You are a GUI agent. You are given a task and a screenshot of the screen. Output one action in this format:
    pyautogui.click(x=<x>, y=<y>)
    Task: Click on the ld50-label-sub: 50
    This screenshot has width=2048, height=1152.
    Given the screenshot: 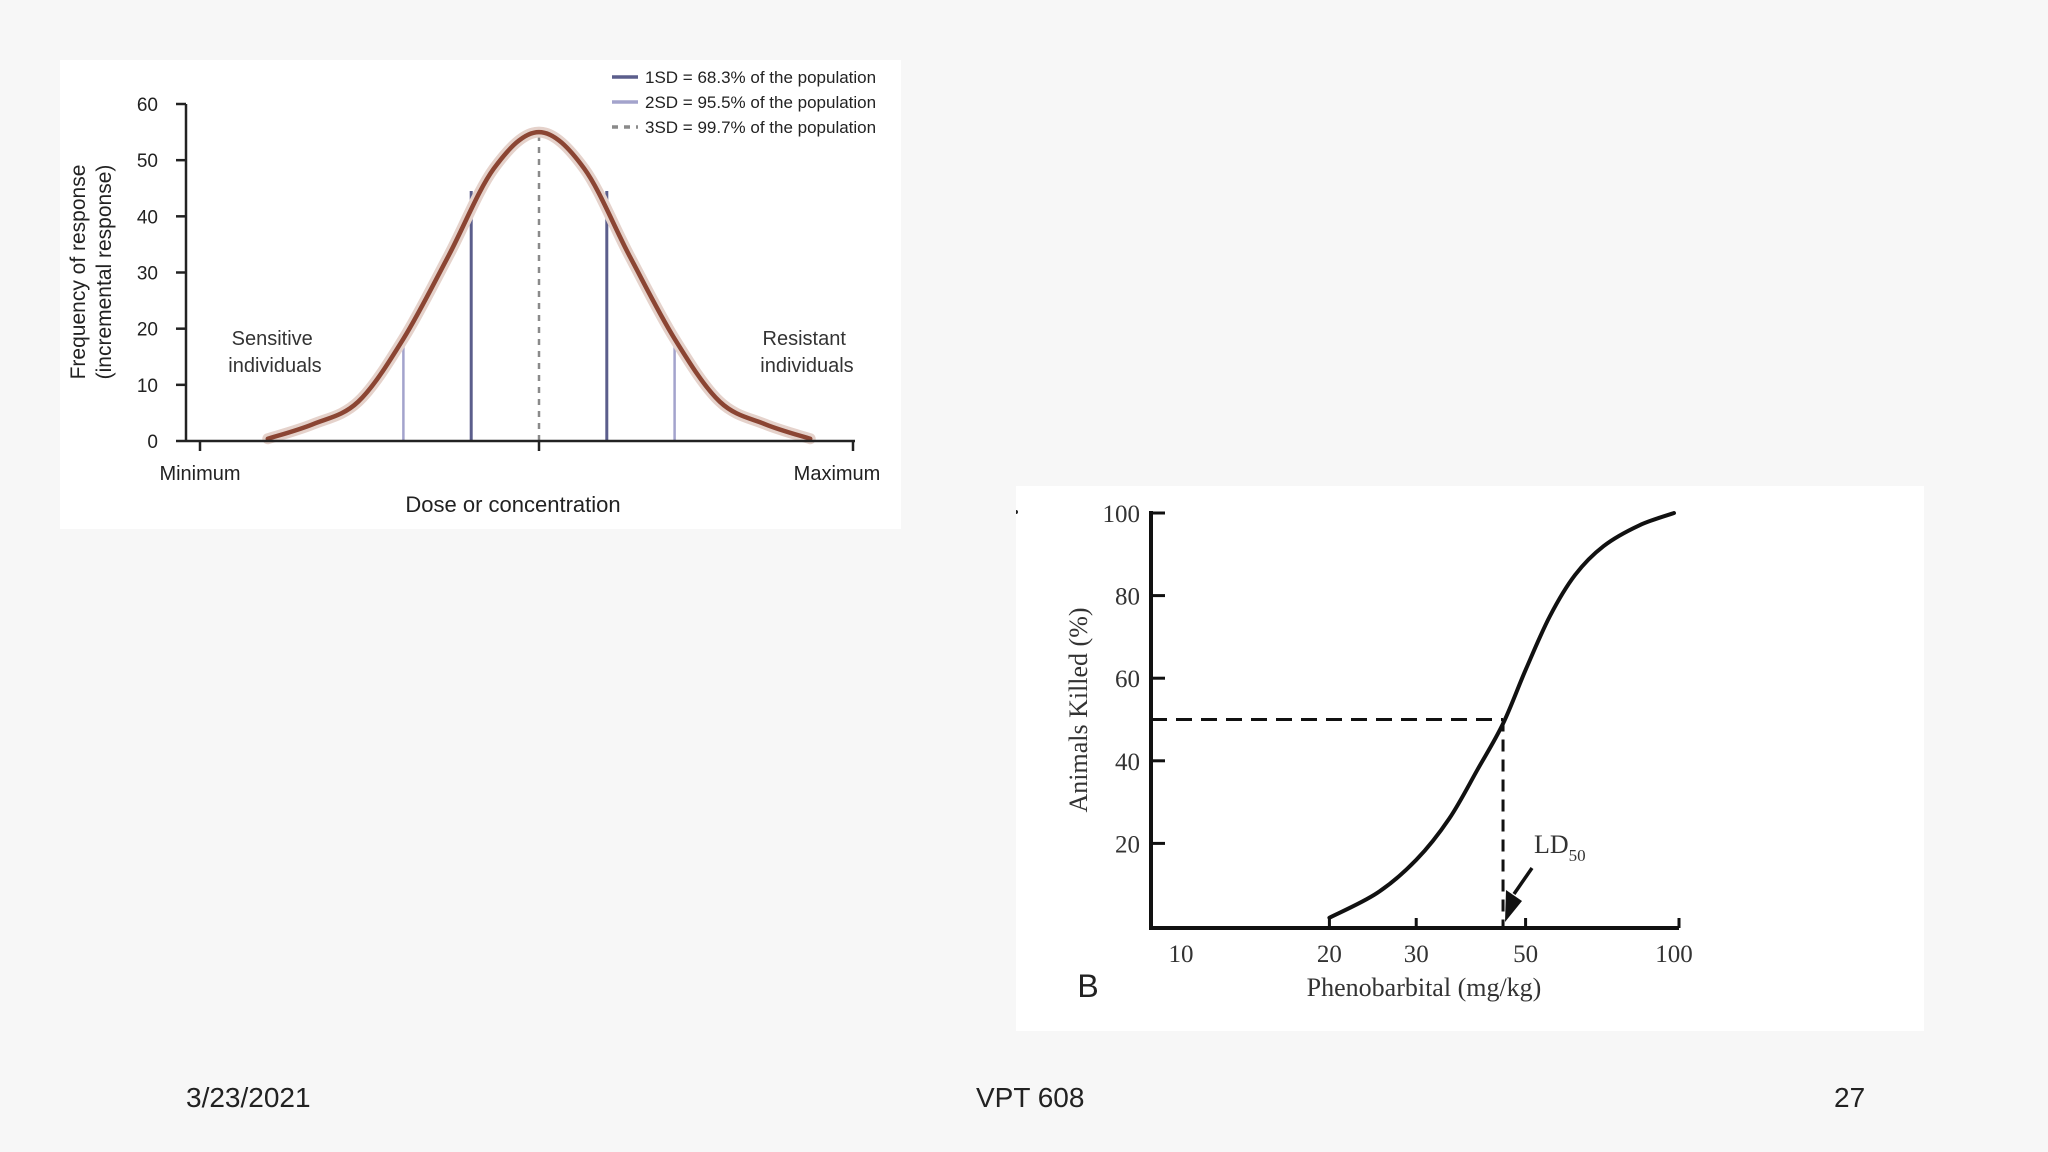 What is the action you would take?
    pyautogui.click(x=1577, y=855)
    